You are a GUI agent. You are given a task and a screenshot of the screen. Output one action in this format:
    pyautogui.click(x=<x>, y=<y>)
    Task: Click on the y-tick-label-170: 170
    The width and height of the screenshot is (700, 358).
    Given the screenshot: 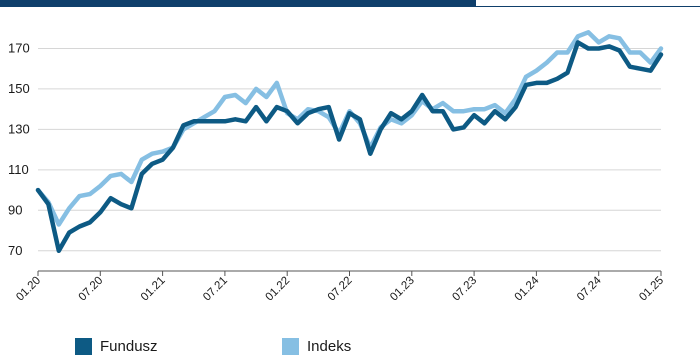 What is the action you would take?
    pyautogui.click(x=19, y=47)
    